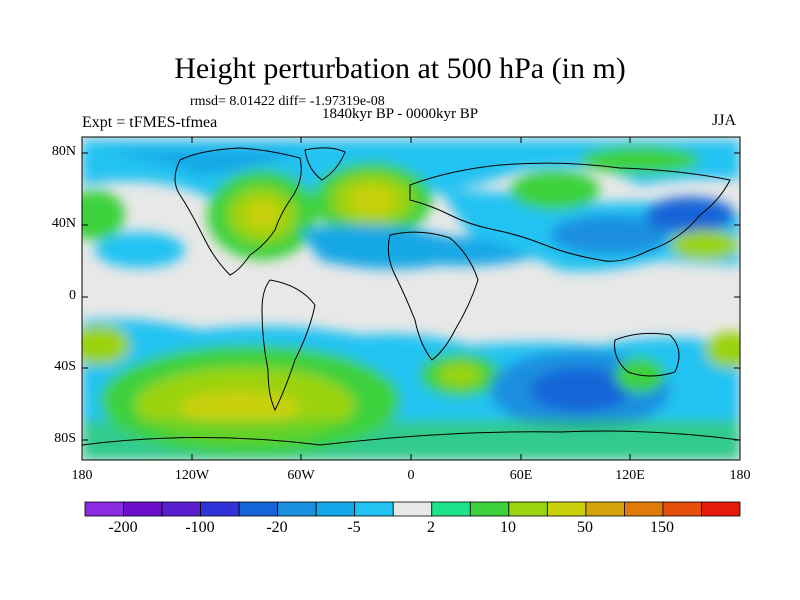  What do you see at coordinates (238, 211) in the screenshot?
I see `coast-north-america` at bounding box center [238, 211].